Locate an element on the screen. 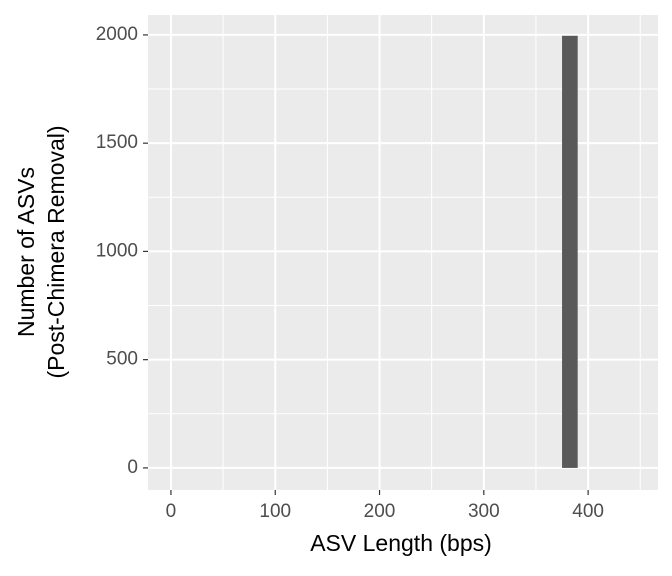 The width and height of the screenshot is (672, 576). bar is located at coordinates (570, 251).